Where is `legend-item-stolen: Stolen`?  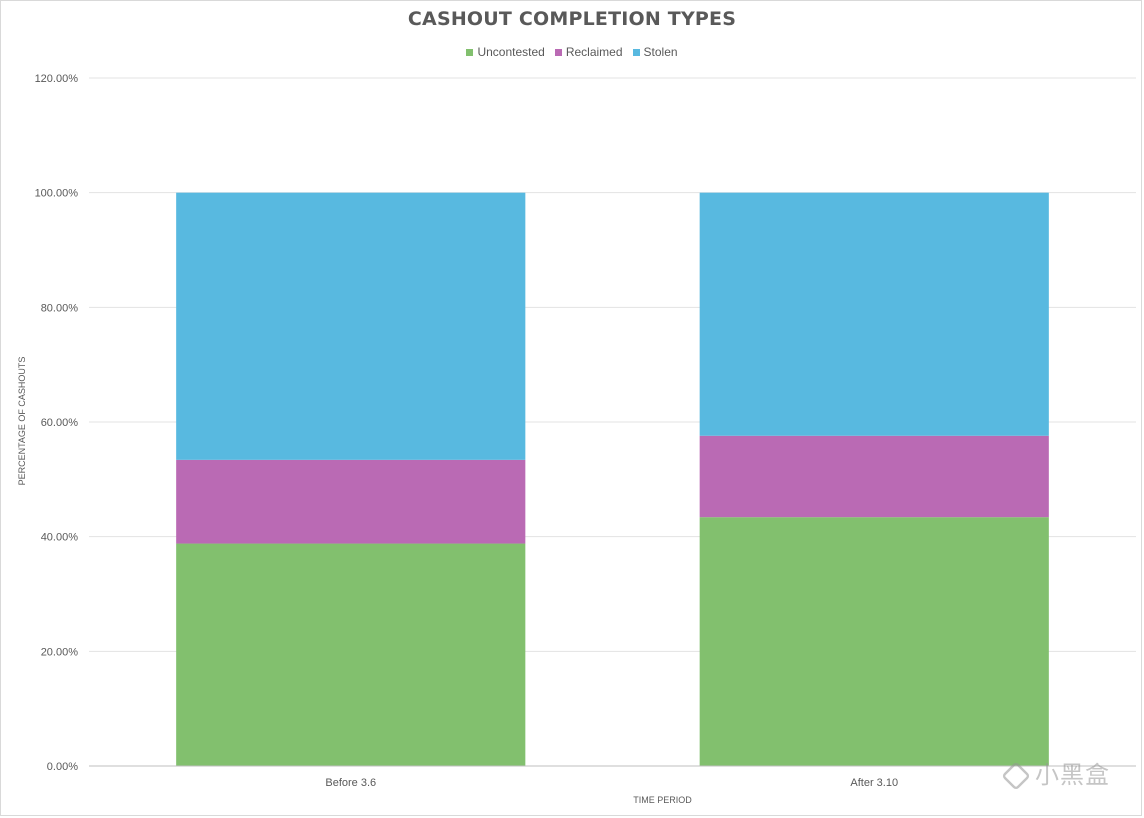 legend-item-stolen: Stolen is located at coordinates (655, 52).